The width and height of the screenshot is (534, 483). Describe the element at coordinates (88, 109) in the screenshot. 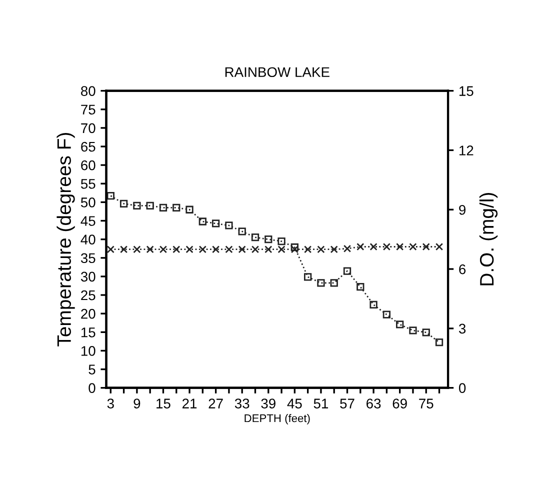

I see `y-tick-label: 75` at that location.